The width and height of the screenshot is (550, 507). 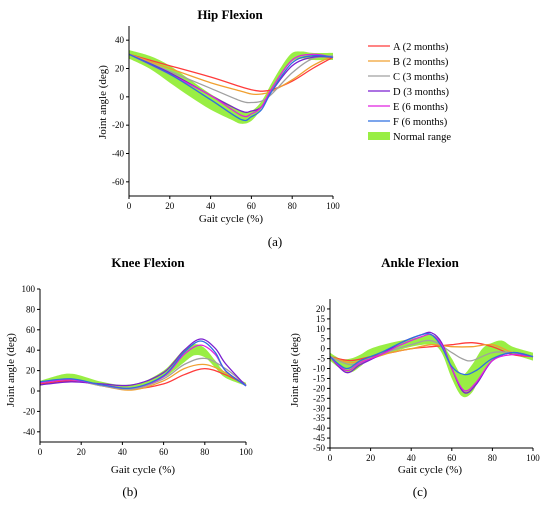 What do you see at coordinates (420, 122) in the screenshot?
I see `legend-label-f: F (6 months)` at bounding box center [420, 122].